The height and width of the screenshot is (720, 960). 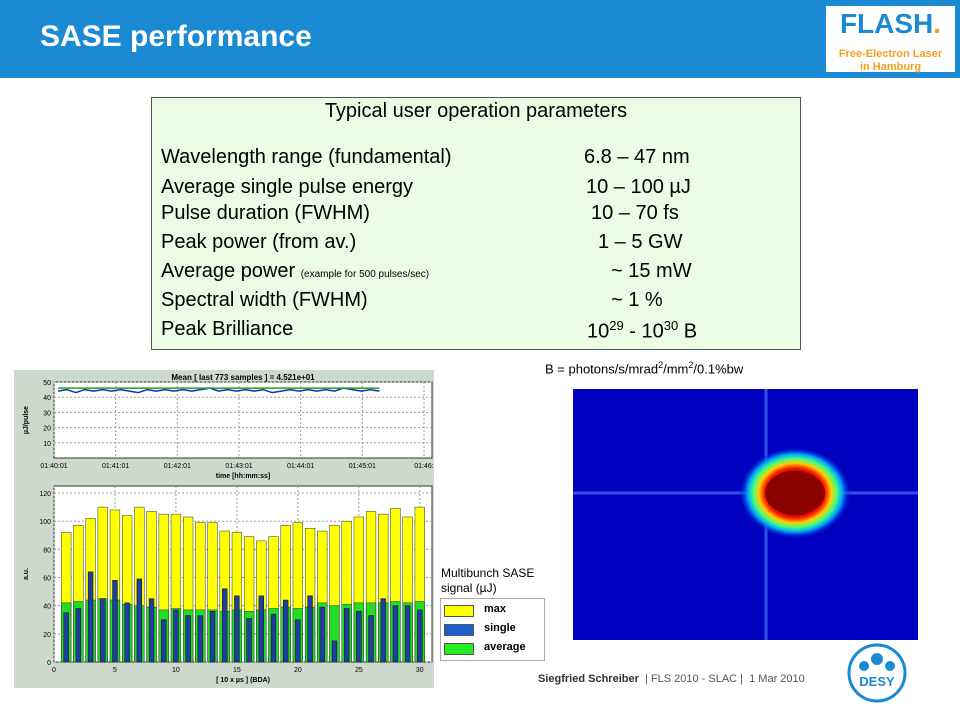 What do you see at coordinates (890, 60) in the screenshot?
I see `logo-subtitle: Free-Electron Laser in Hamburg` at bounding box center [890, 60].